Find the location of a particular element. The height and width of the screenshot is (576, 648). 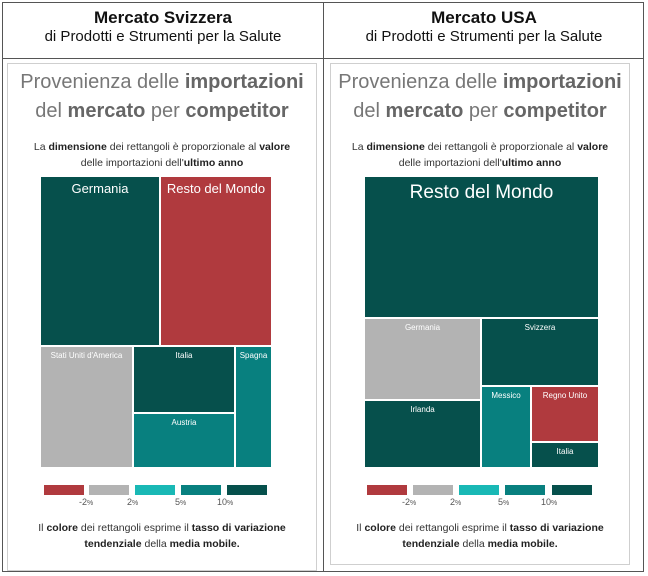

left-subheading: di Prodotti e Strumenti per la Salute is located at coordinates (163, 37).